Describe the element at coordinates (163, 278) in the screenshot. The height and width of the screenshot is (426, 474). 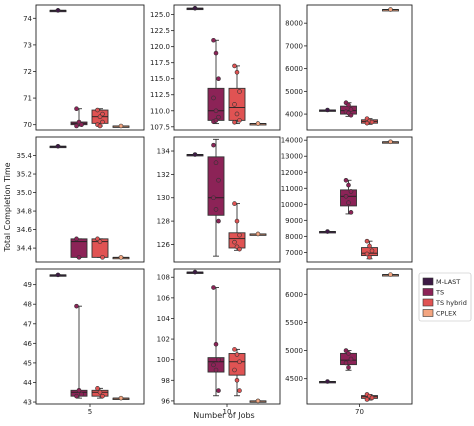
I see `y-tick-label: 108` at that location.